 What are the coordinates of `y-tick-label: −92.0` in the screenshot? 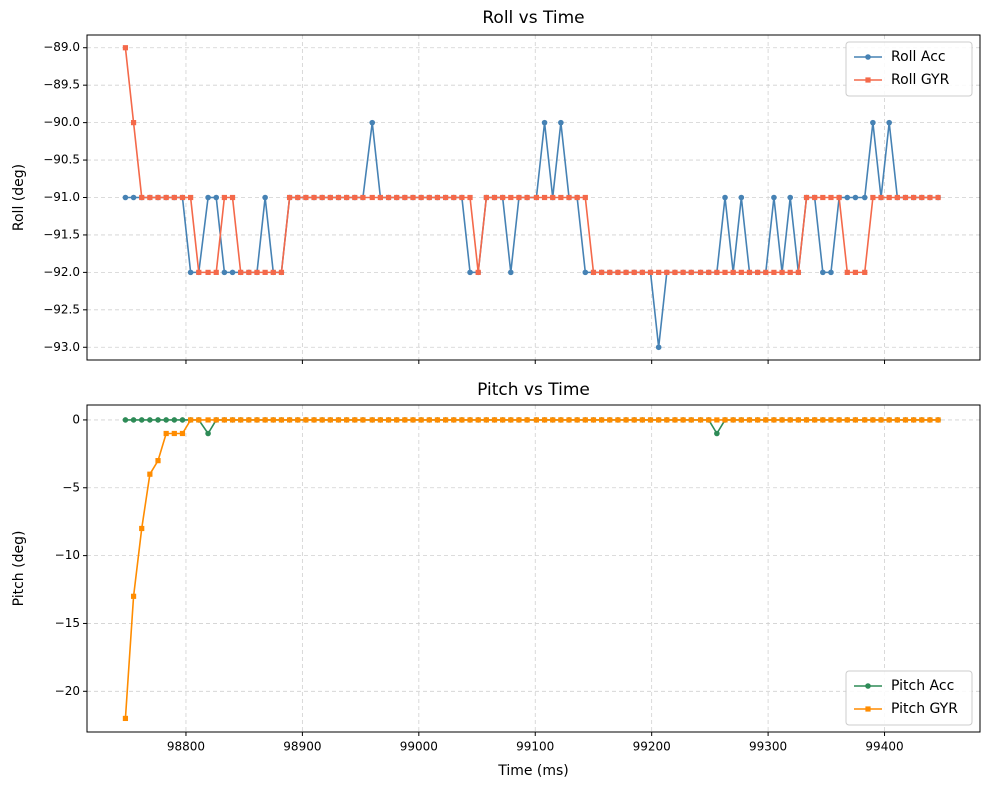 It's located at (61, 272).